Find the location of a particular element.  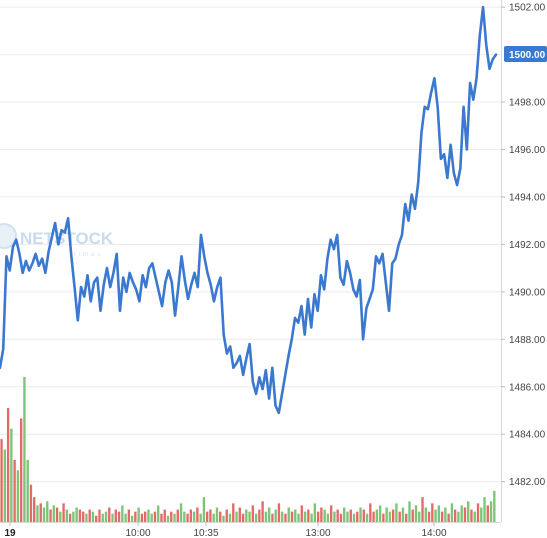

y-tick-label: 1494.00 is located at coordinates (527, 197).